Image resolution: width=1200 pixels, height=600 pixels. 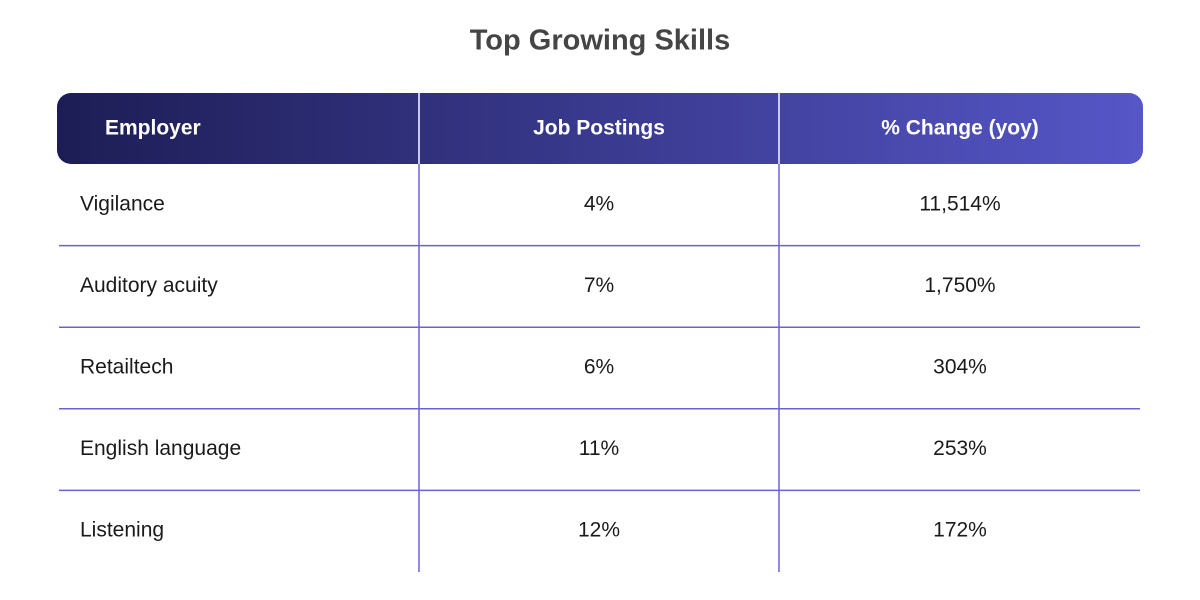 What do you see at coordinates (600, 41) in the screenshot?
I see `title: Top Growing Skills` at bounding box center [600, 41].